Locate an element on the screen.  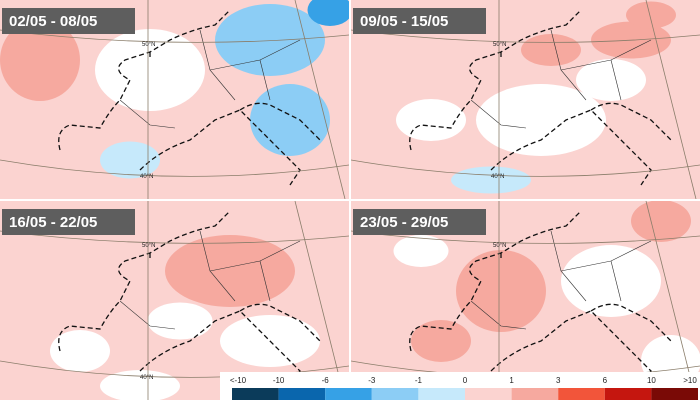
legend-label: -6 is located at coordinates (326, 380).